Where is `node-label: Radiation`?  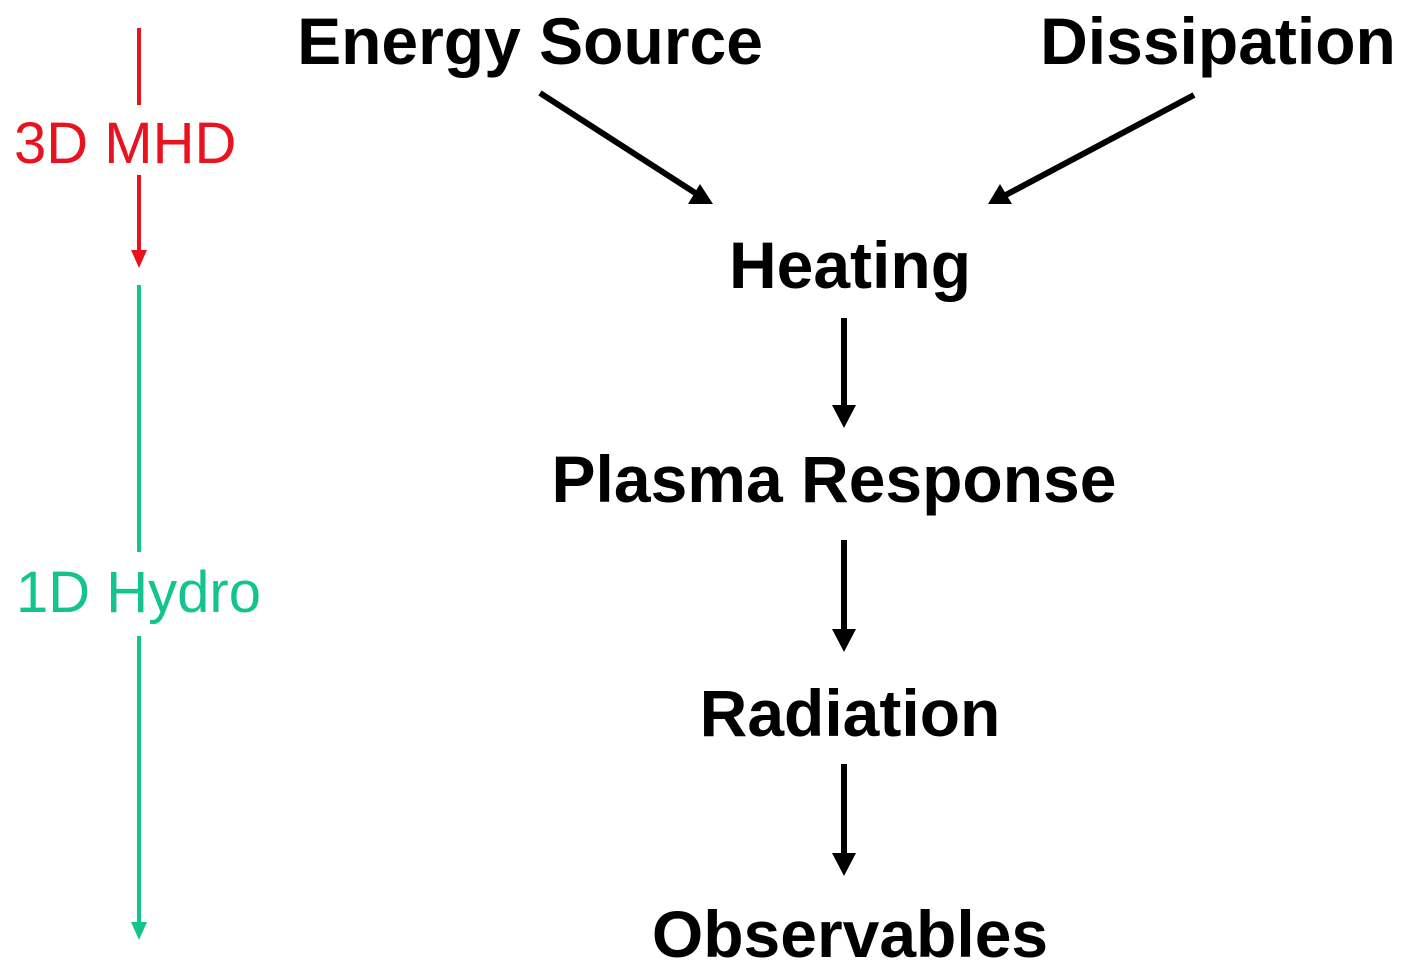
node-label: Radiation is located at coordinates (850, 713).